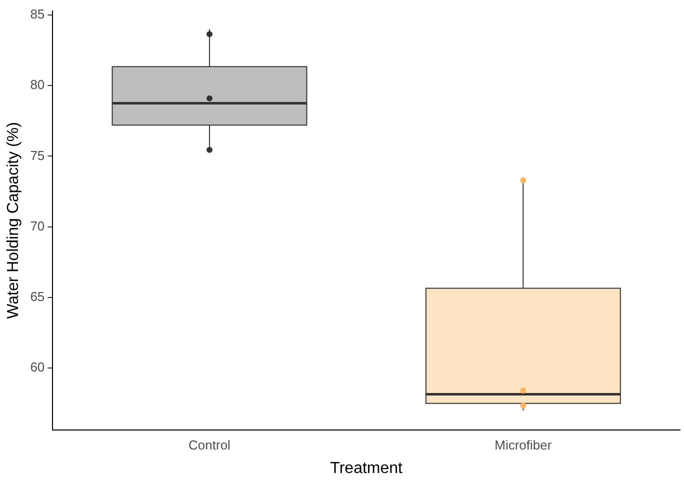 Image resolution: width=684 pixels, height=482 pixels. What do you see at coordinates (37, 155) in the screenshot?
I see `y-tick-label: 75` at bounding box center [37, 155].